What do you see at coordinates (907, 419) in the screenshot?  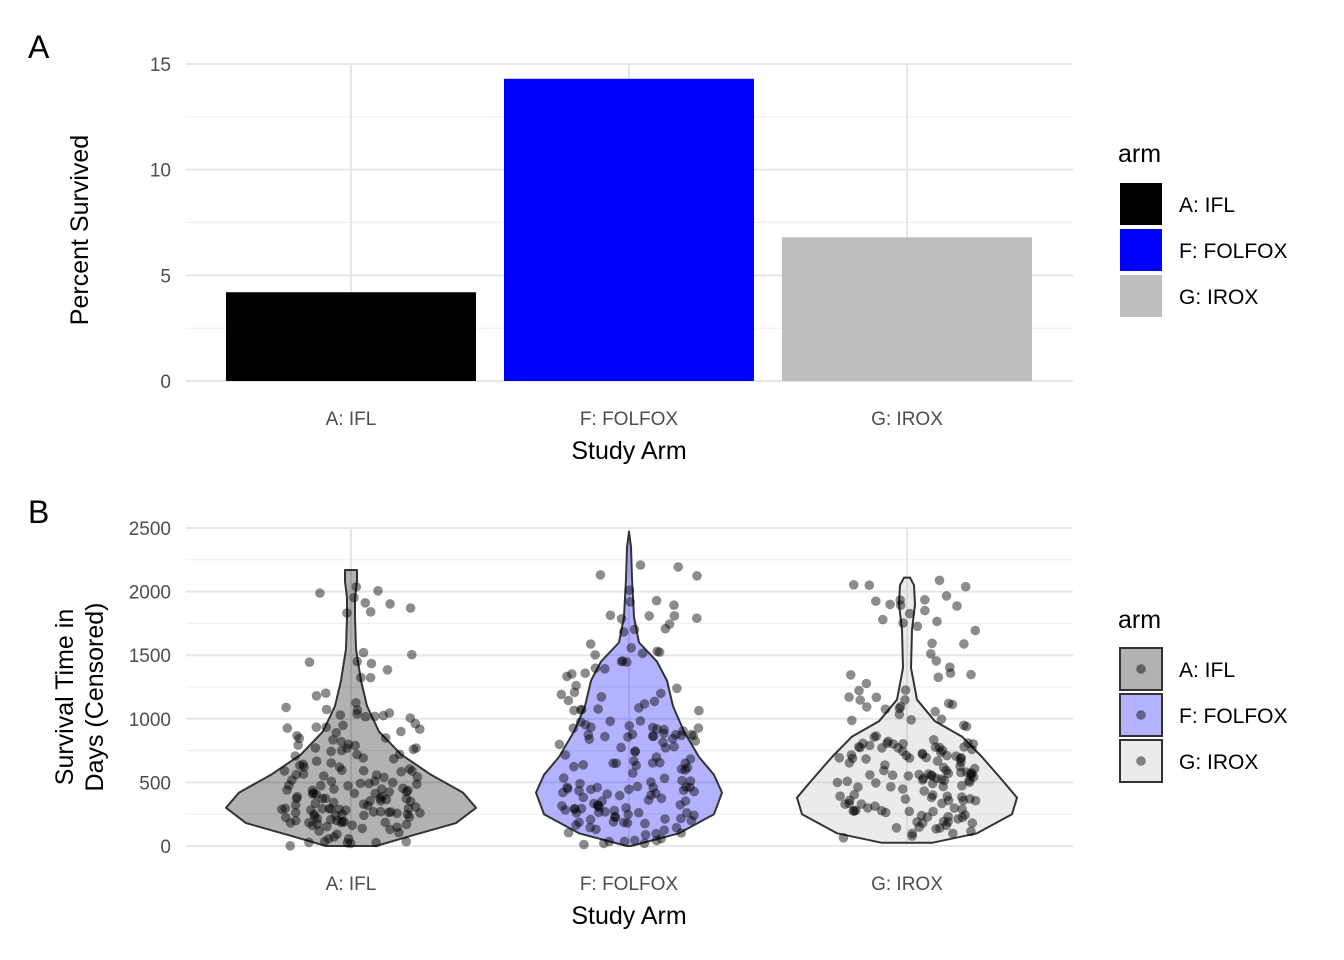 I see `panel-a-x-tick-label: G: IROX` at bounding box center [907, 419].